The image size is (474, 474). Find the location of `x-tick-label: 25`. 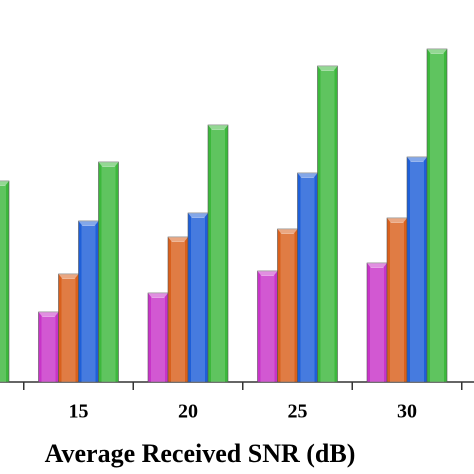

x-tick-label: 25 is located at coordinates (298, 412).